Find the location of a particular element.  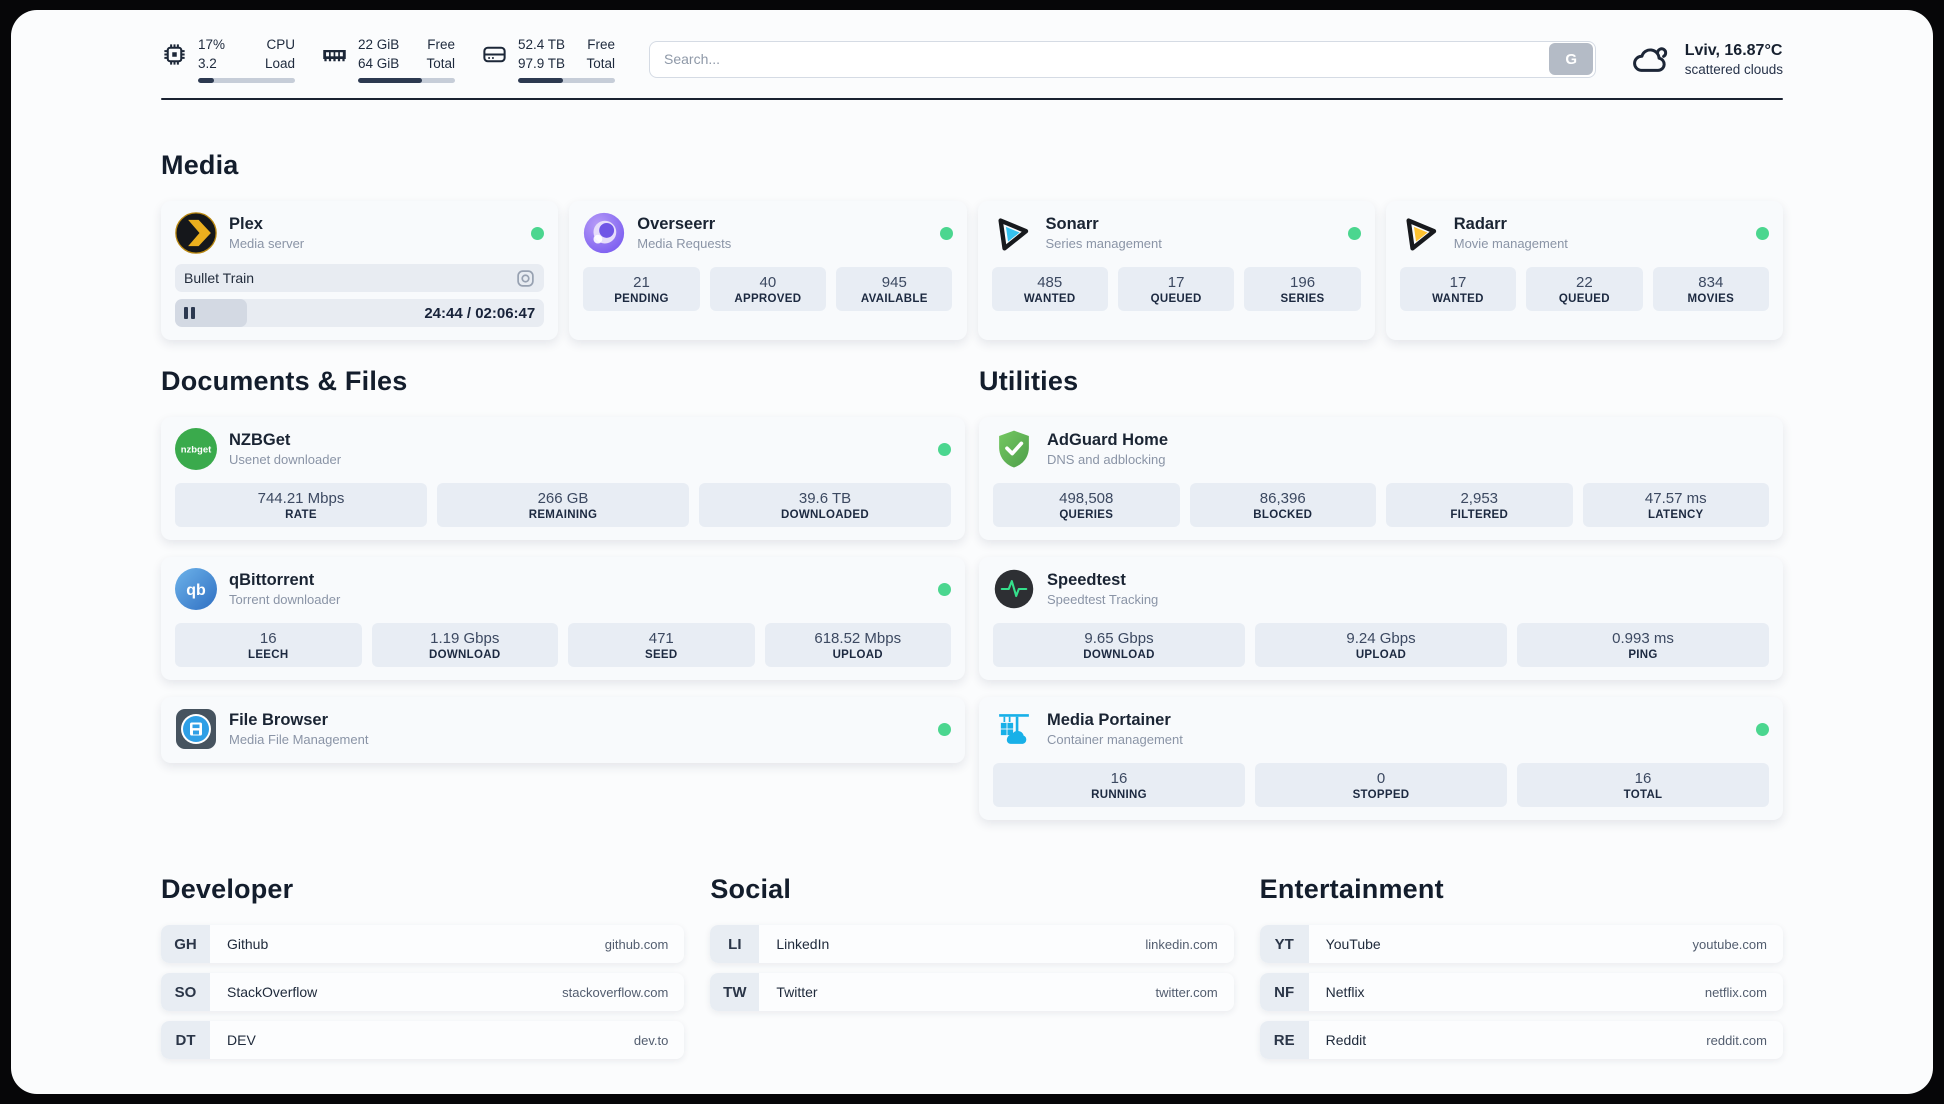

cpu-chip-icon is located at coordinates (174, 54).